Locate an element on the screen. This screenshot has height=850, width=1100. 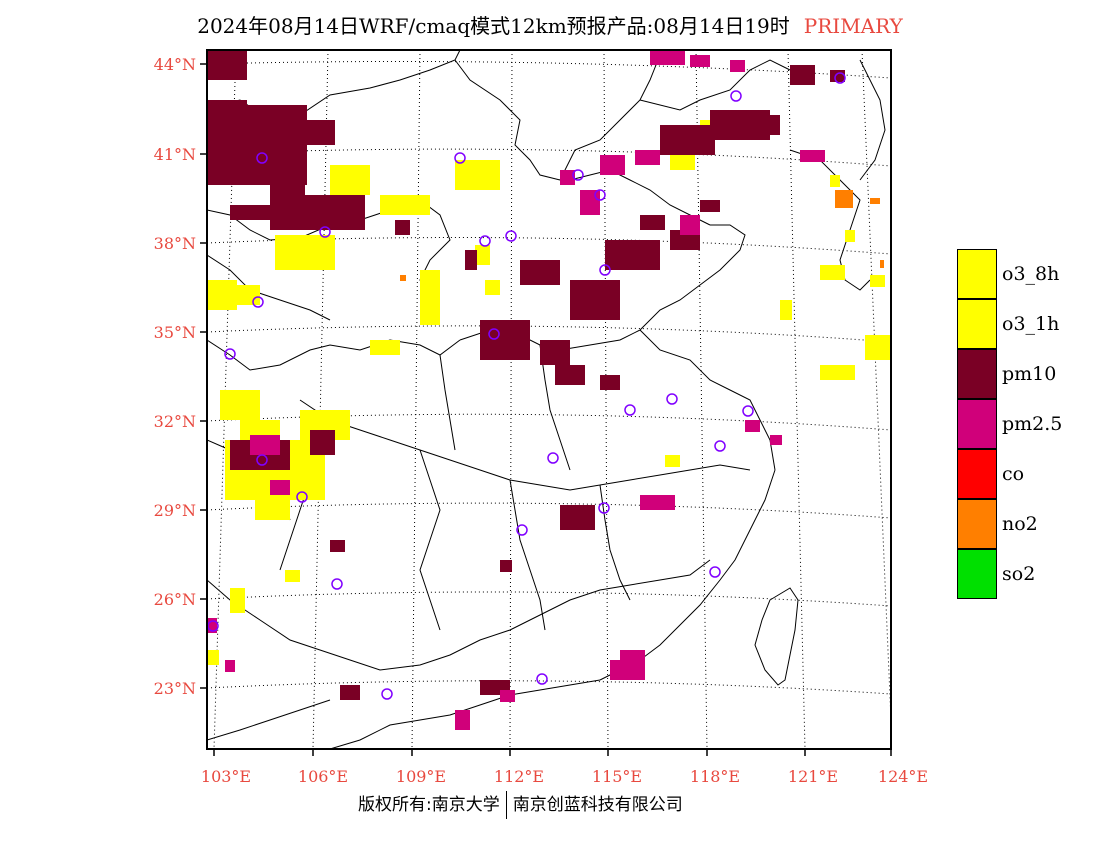
lat-label-41: 41°N is located at coordinates (175, 154).